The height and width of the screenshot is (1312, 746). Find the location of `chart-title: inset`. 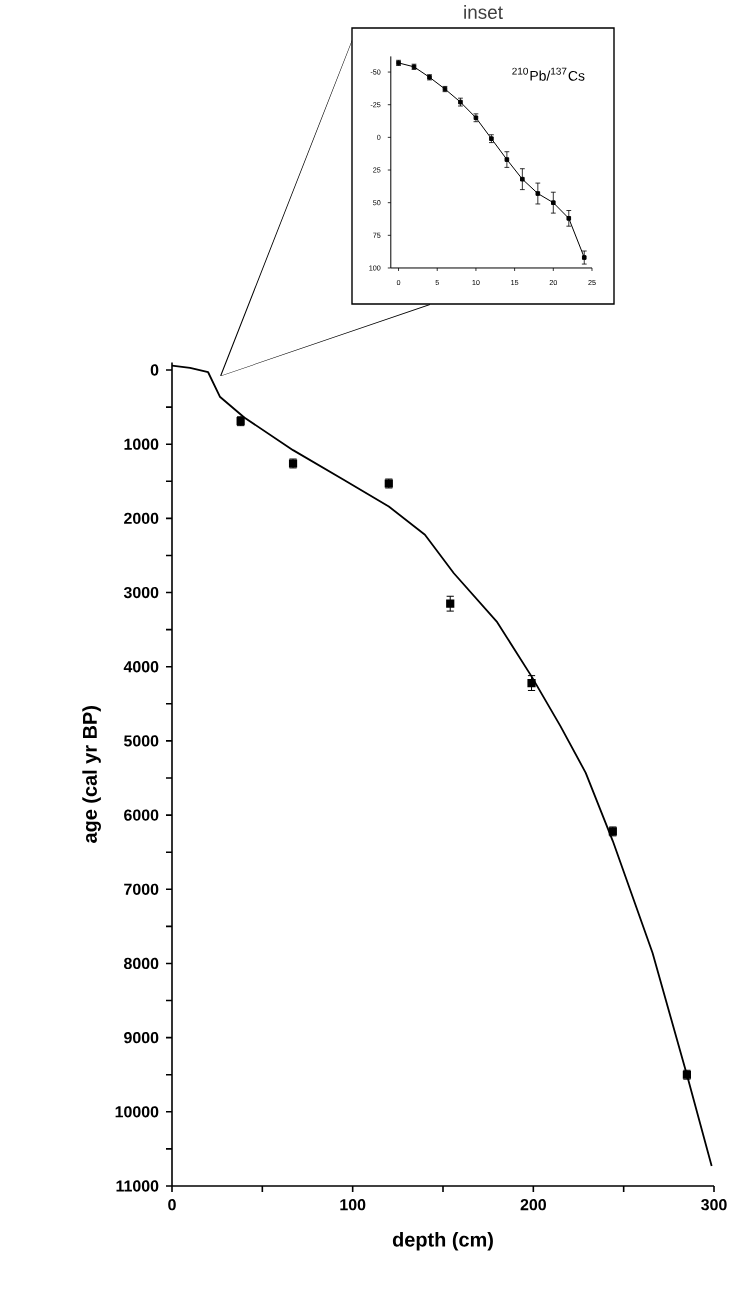

chart-title: inset is located at coordinates (483, 12).